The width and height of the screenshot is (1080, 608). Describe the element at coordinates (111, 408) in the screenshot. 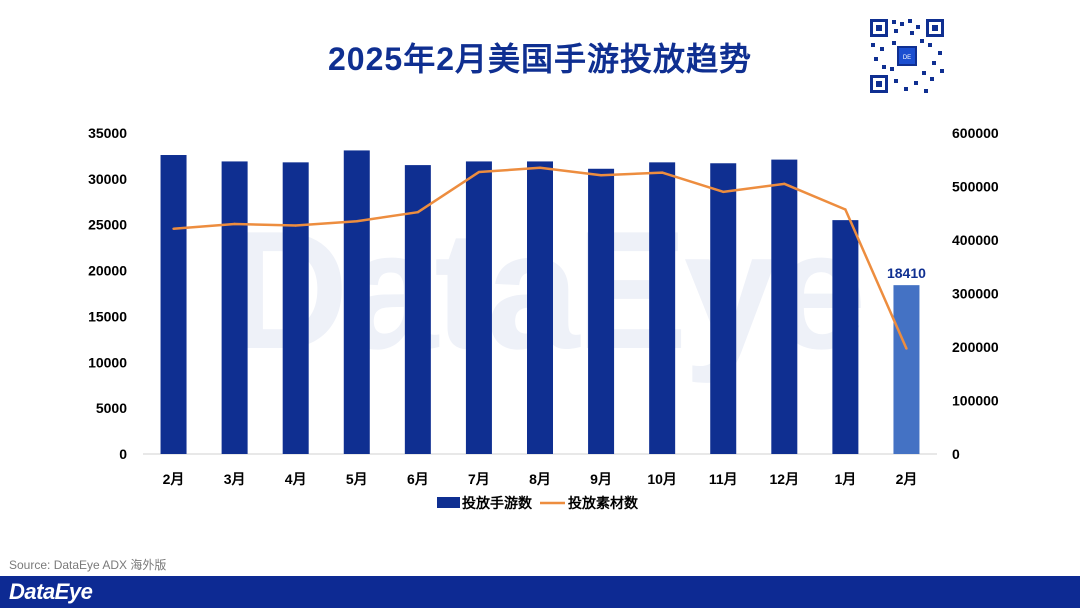

I see `y-left-tick-label: 5000` at that location.